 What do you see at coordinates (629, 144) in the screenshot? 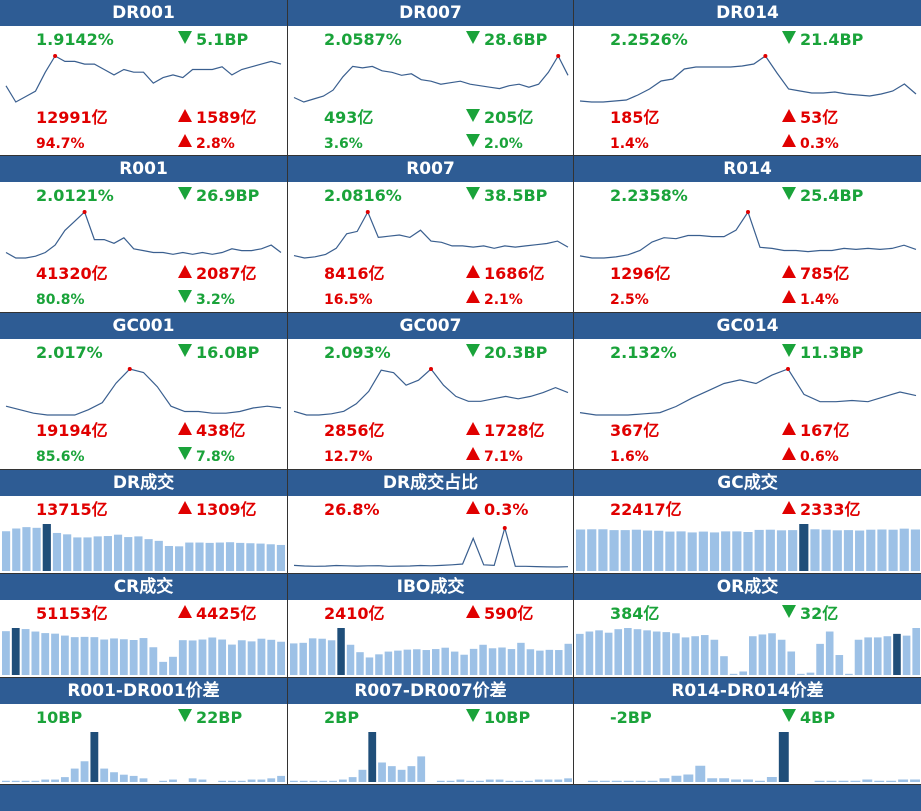
I see `panel-row3-left: 1.4%` at bounding box center [629, 144].